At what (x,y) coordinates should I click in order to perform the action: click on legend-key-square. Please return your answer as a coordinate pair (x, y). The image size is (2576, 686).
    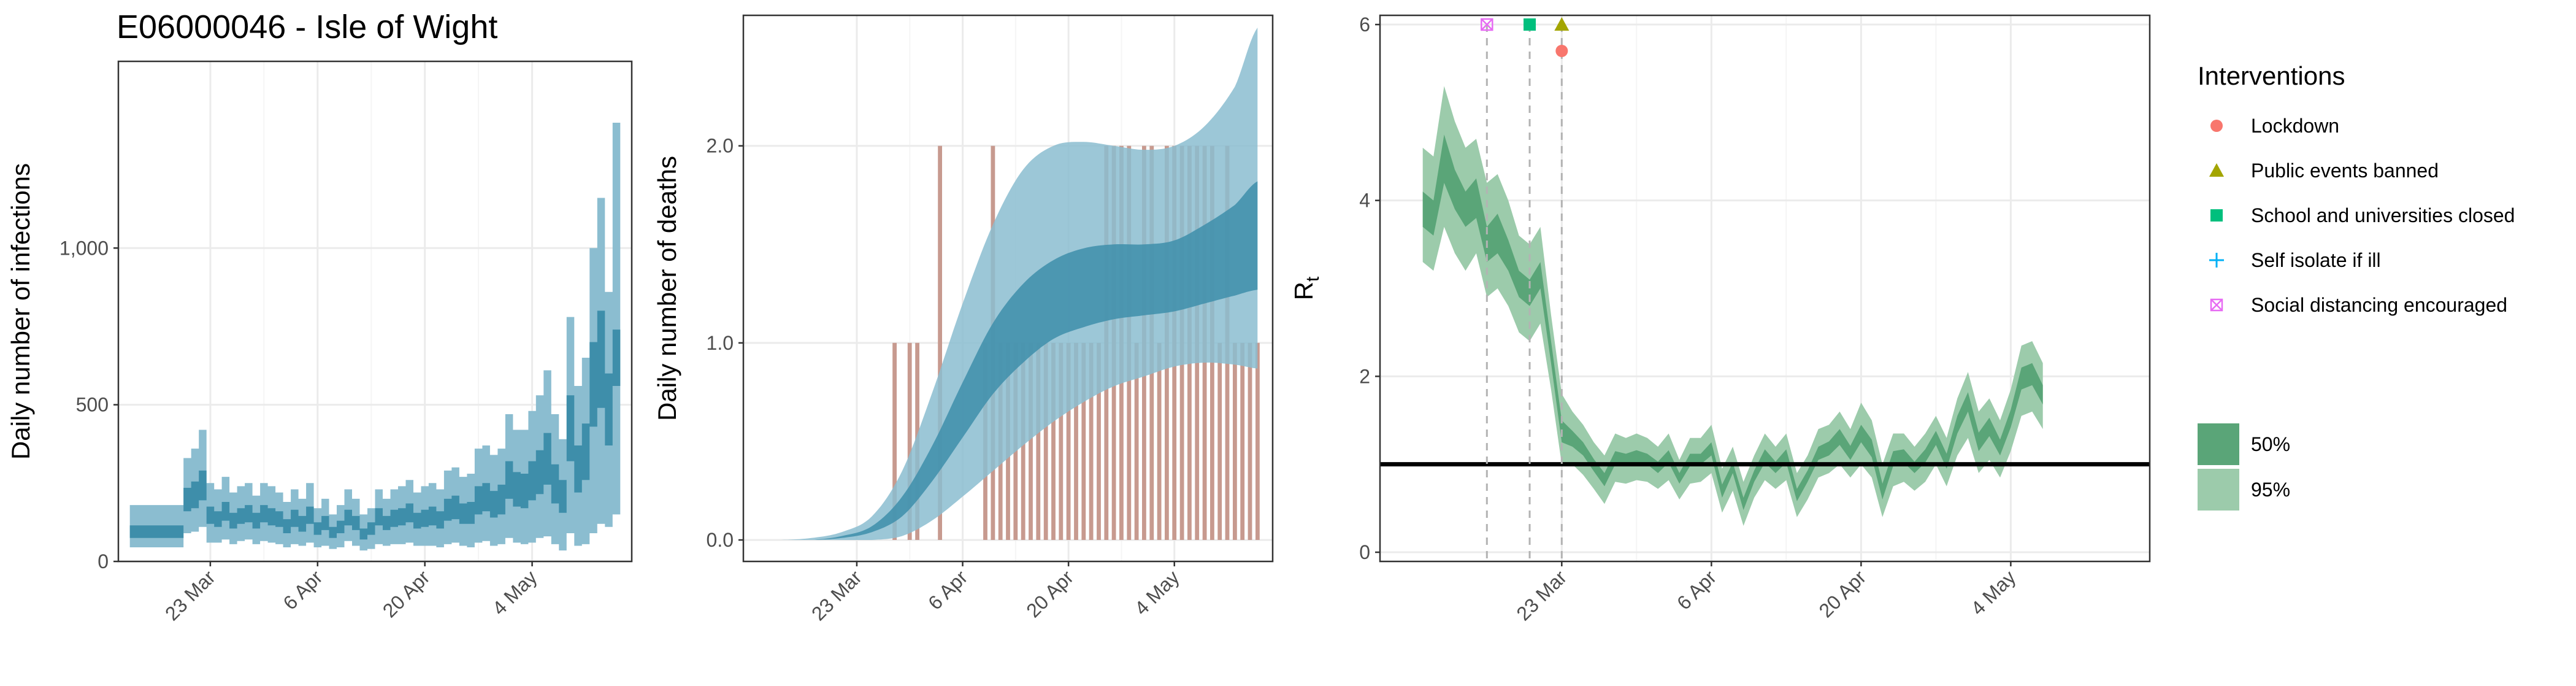
    Looking at the image, I should click on (2216, 215).